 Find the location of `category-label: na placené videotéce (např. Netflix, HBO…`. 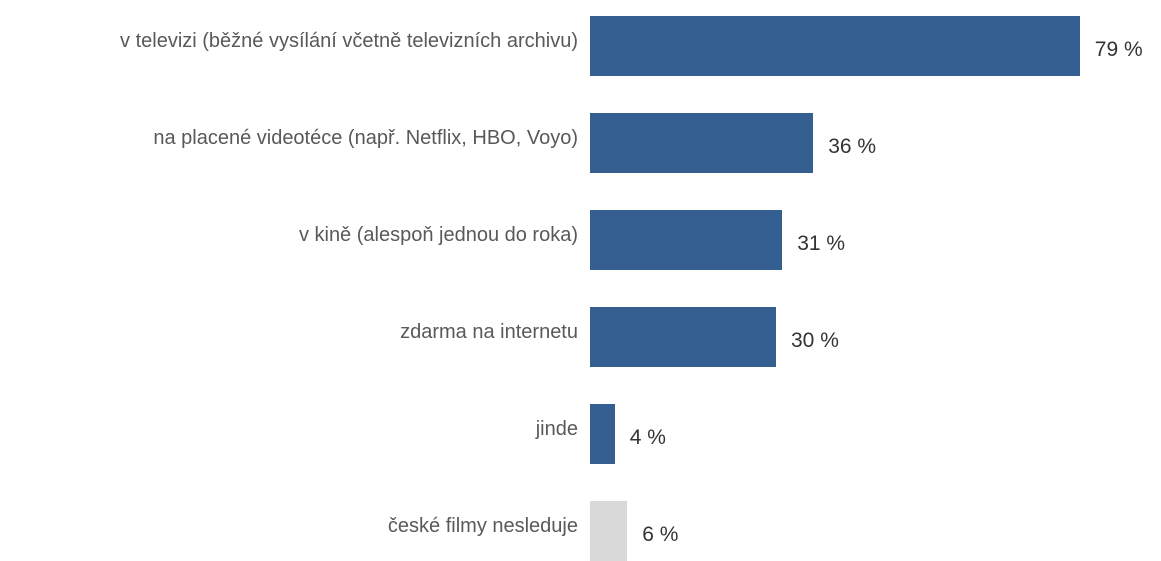

category-label: na placené videotéce (např. Netflix, HBO… is located at coordinates (365, 138).